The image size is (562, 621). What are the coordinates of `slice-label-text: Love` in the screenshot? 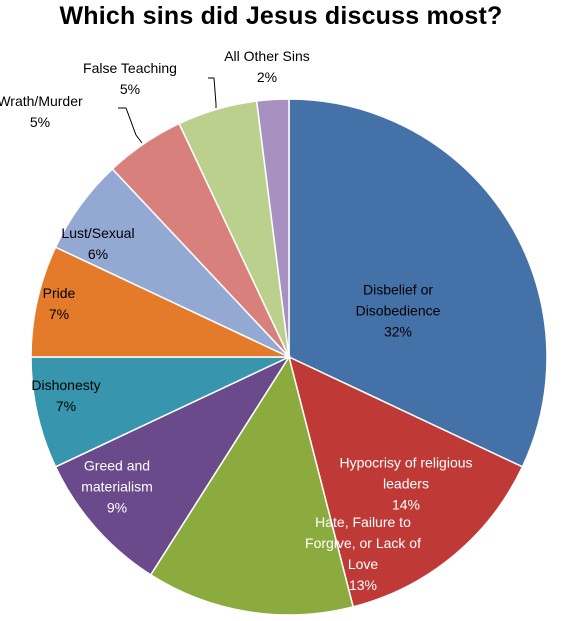 It's located at (363, 564).